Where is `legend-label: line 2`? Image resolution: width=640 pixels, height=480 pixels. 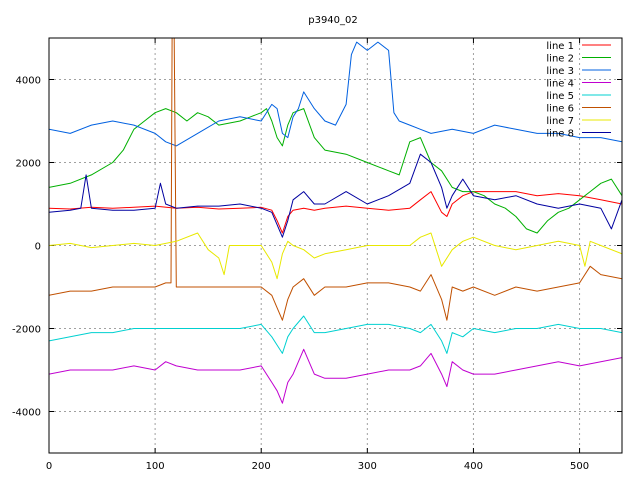
legend-label: line 2 is located at coordinates (560, 59).